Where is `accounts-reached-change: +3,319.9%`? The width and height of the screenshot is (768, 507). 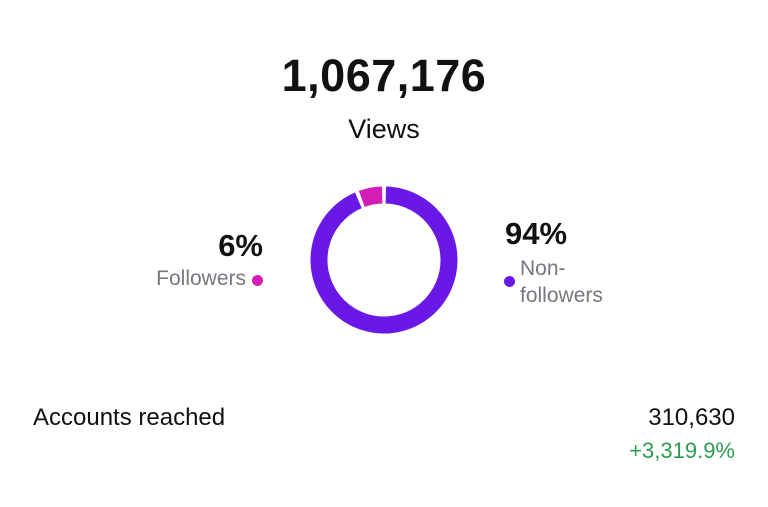
accounts-reached-change: +3,319.9% is located at coordinates (682, 450).